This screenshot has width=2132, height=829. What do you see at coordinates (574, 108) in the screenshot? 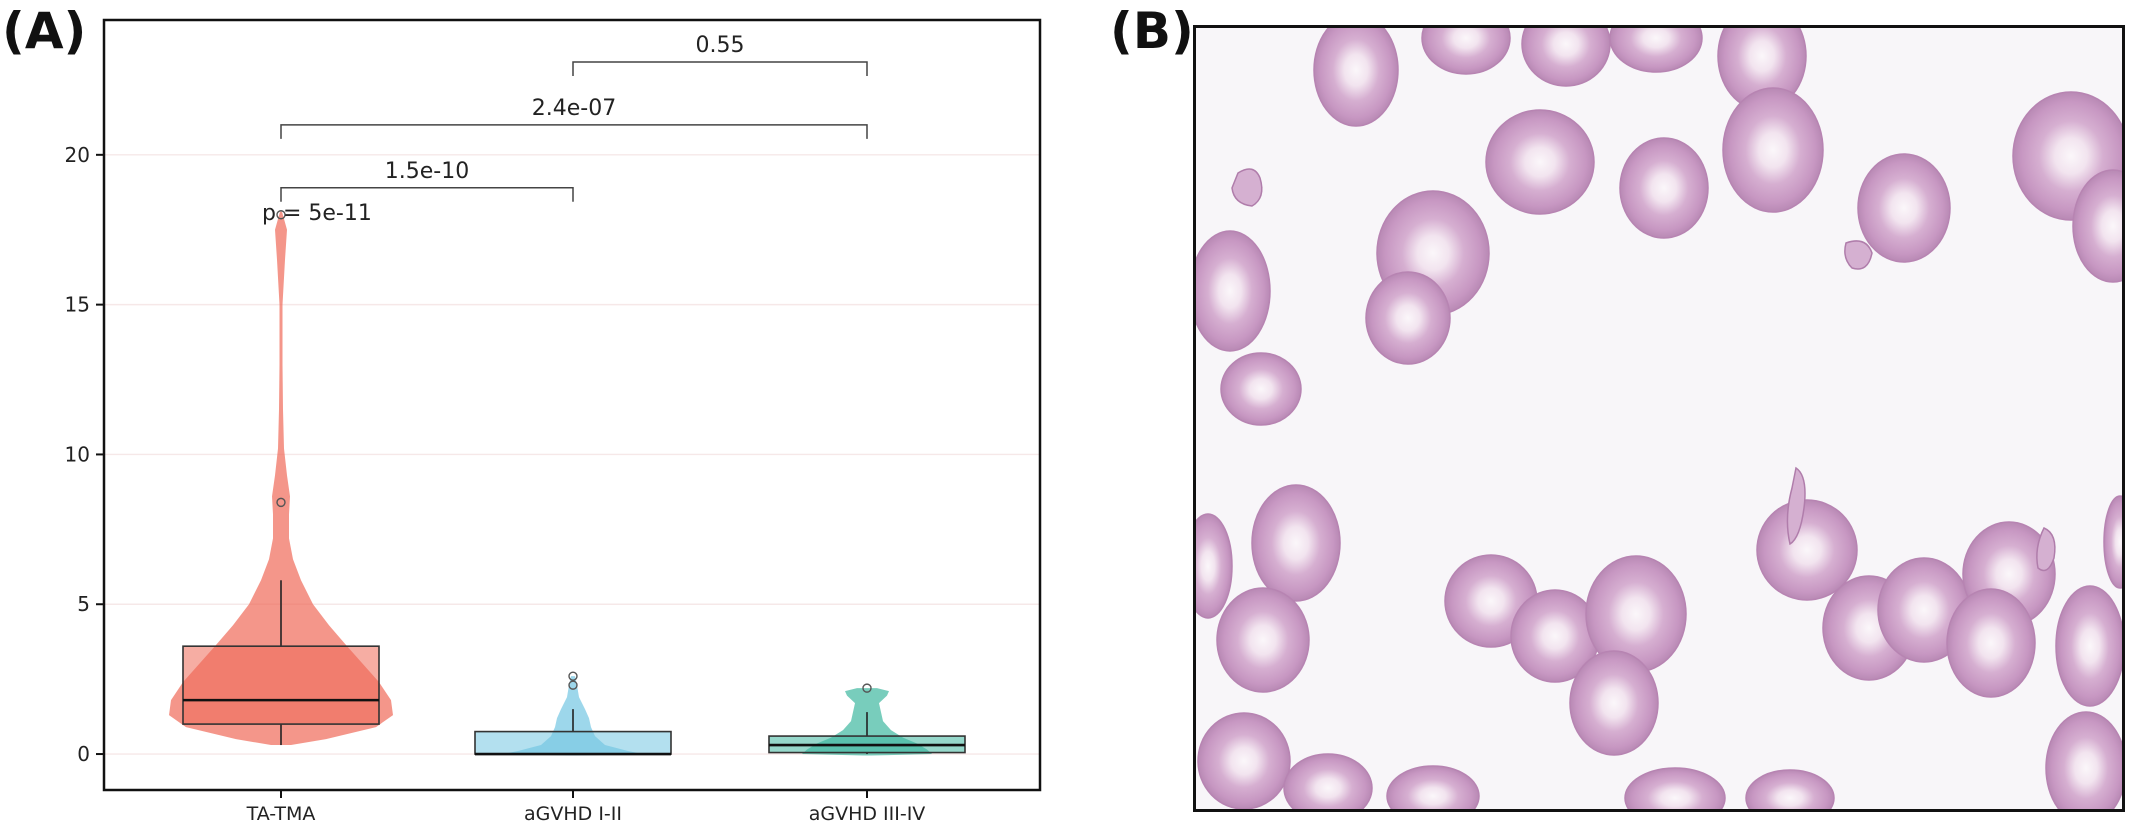
I see `comparison-label: 2.4e-07` at bounding box center [574, 108].